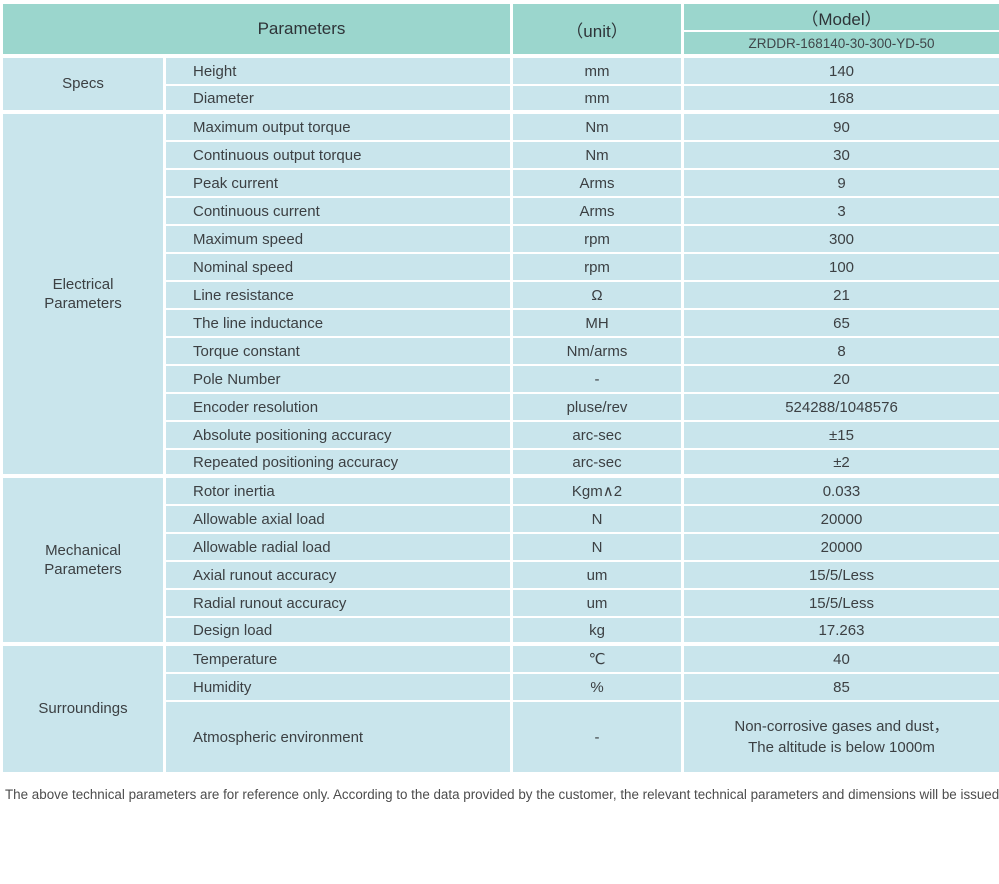  Describe the element at coordinates (841, 18) in the screenshot. I see `model-header: （Model）` at that location.